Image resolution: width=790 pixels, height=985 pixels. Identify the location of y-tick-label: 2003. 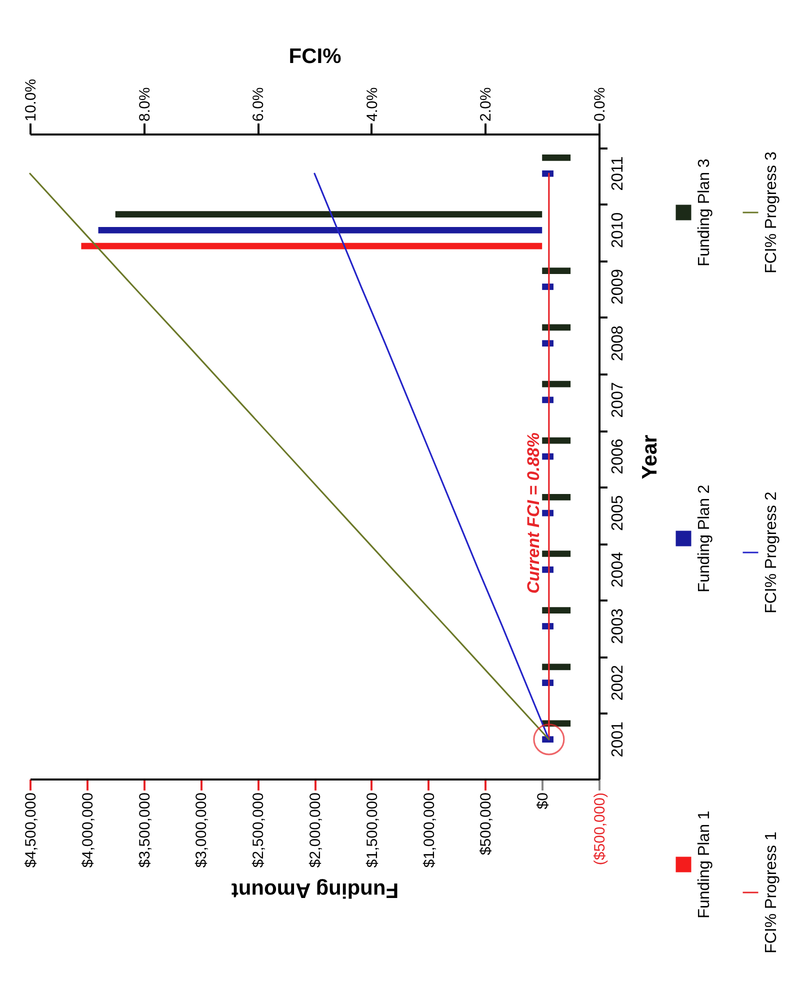
(618, 626).